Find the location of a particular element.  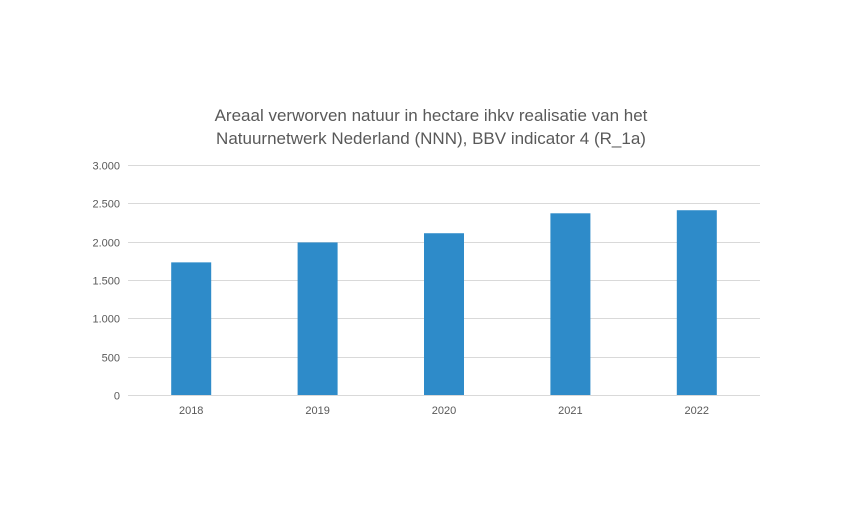

bar-2018 is located at coordinates (191, 328).